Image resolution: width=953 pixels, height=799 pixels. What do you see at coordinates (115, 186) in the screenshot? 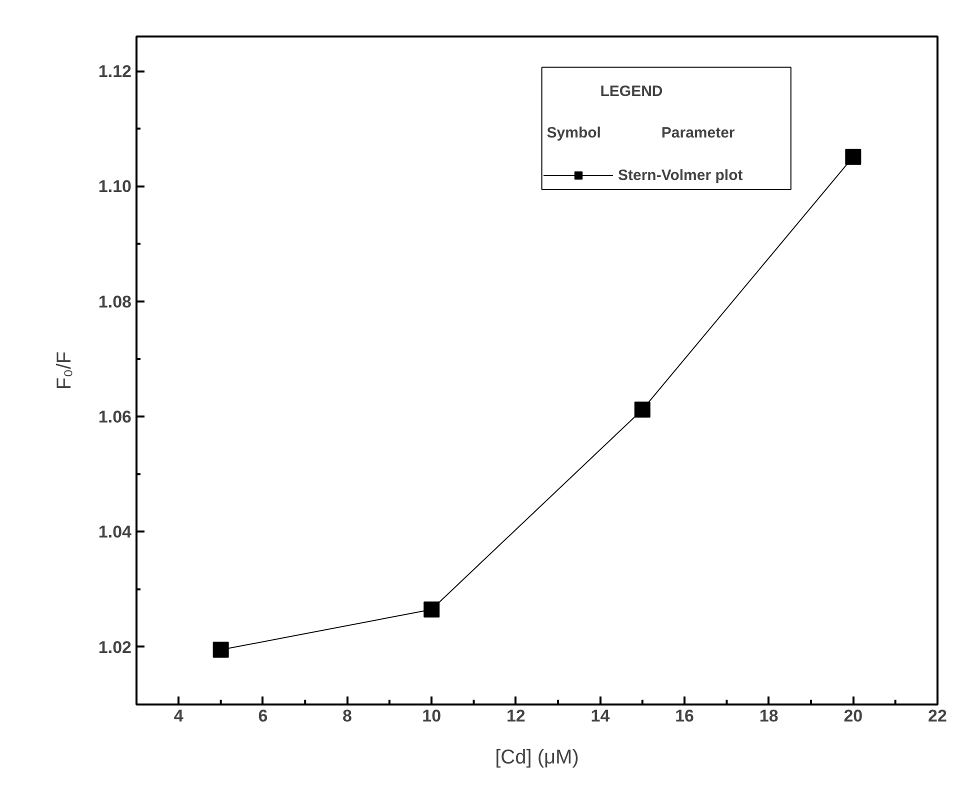
I see `y-tick-label: 1.10` at bounding box center [115, 186].